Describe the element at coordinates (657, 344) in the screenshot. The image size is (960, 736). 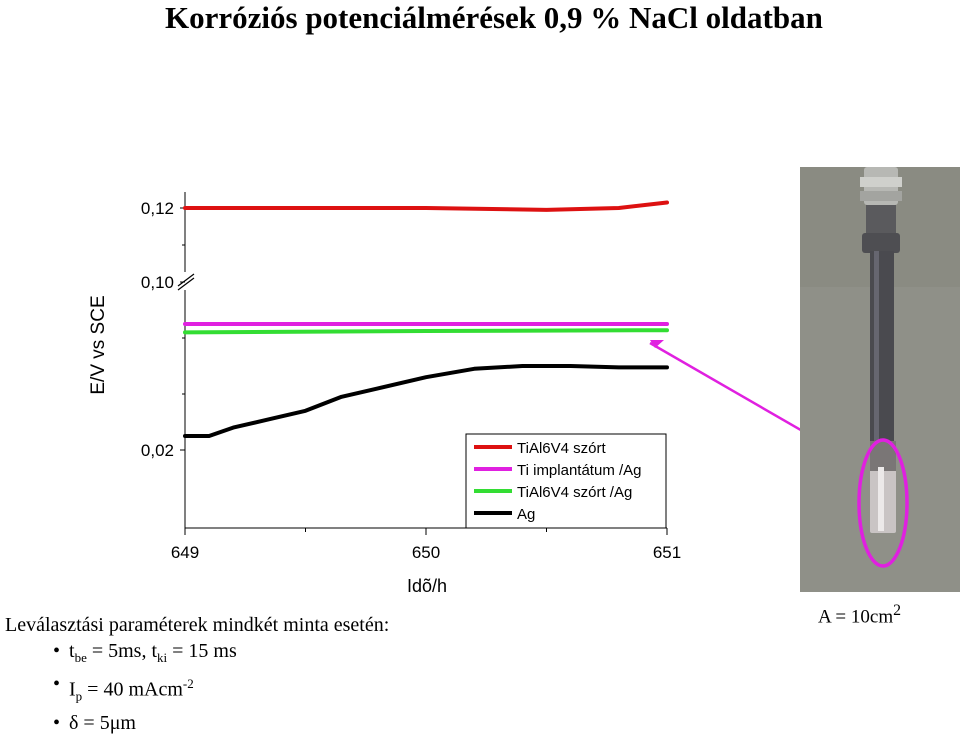
I see `callout-arrow-head` at that location.